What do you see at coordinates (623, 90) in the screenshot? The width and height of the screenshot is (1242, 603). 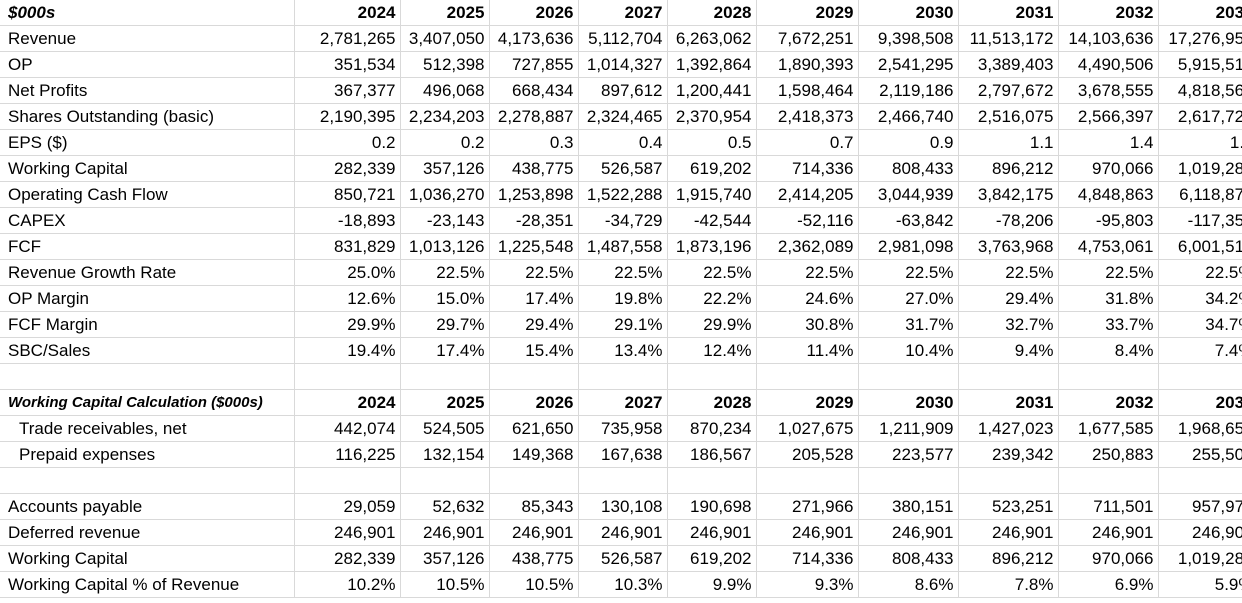 I see `value-cell: 897,612` at bounding box center [623, 90].